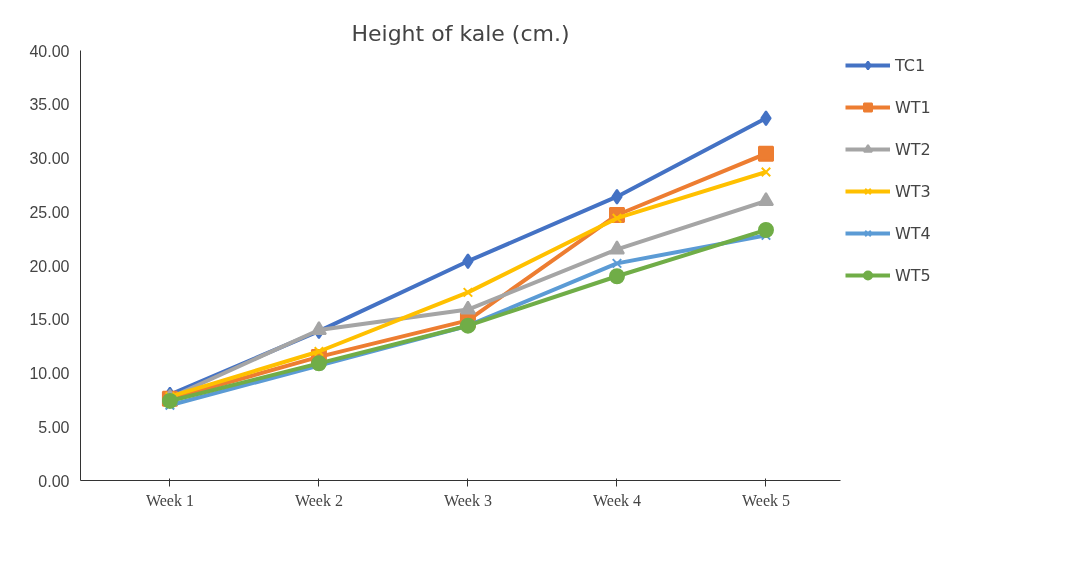 This screenshot has height=585, width=1087. Describe the element at coordinates (49, 105) in the screenshot. I see `y-tick-label: 35.00` at that location.